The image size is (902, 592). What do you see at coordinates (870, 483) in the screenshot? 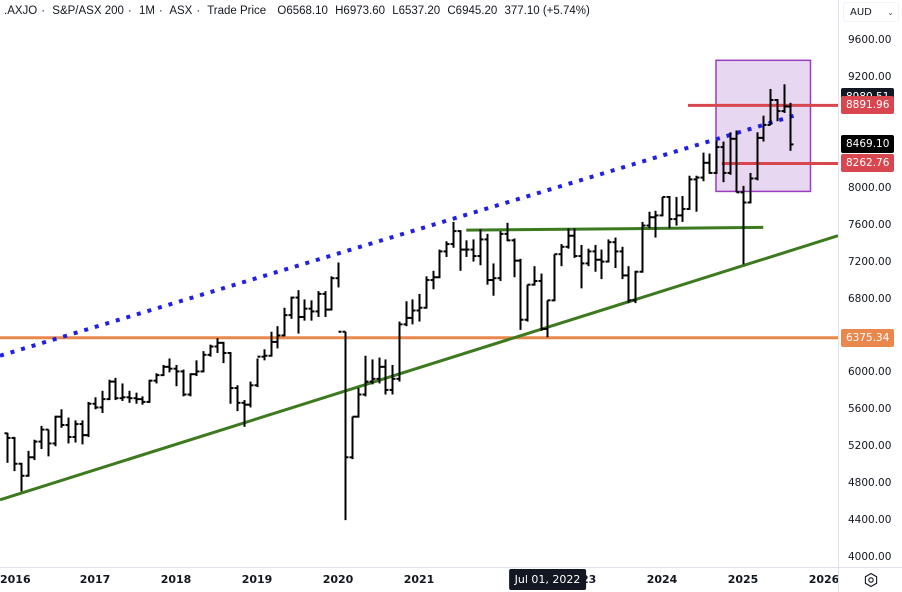
I see `price-tick-label: 4800.00` at bounding box center [870, 483].